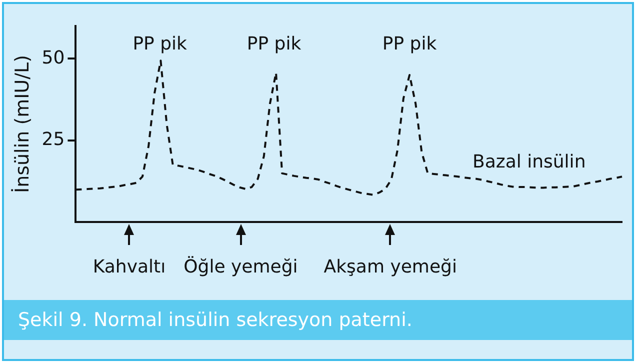 This screenshot has height=363, width=636. I want to click on text: Şekil 9. Normal insülin sekresyon paterni., so click(318, 320).